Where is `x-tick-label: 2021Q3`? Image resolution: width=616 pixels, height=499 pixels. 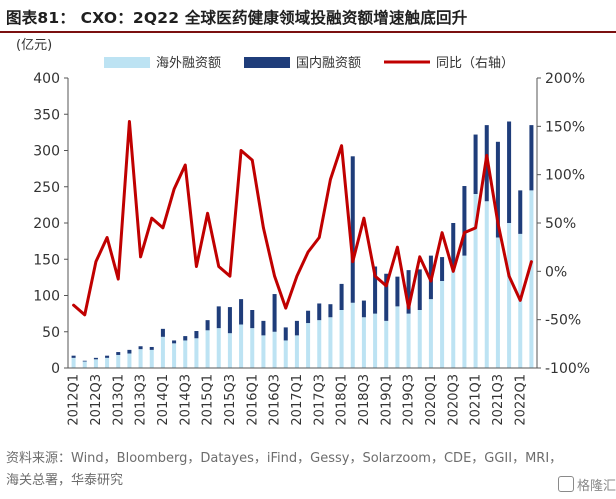
x-tick-label: 2021Q3 is located at coordinates (498, 400).